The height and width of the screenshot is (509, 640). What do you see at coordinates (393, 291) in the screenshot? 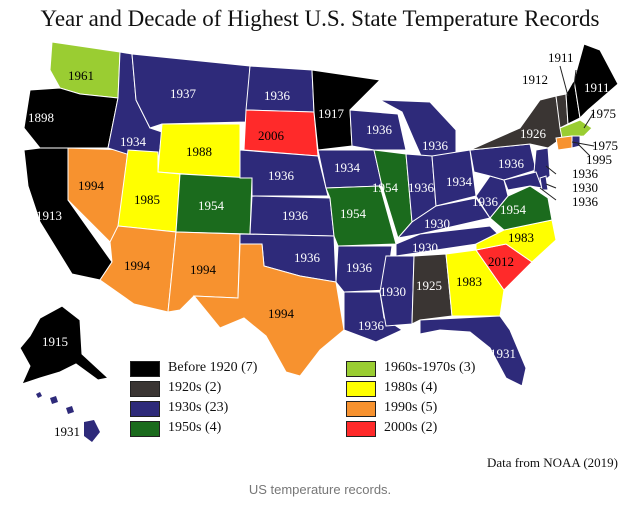
I see `label-ms: 1930` at bounding box center [393, 291].